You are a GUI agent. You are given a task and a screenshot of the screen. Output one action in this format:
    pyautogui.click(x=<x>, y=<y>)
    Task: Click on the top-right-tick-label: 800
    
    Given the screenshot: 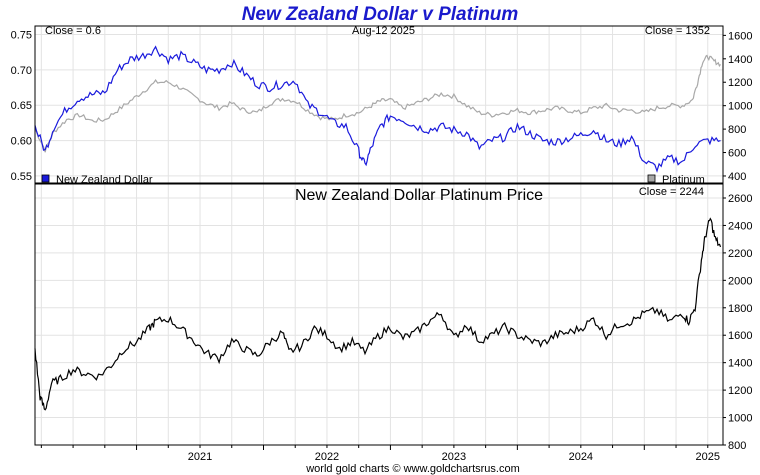 What is the action you would take?
    pyautogui.click(x=737, y=130)
    